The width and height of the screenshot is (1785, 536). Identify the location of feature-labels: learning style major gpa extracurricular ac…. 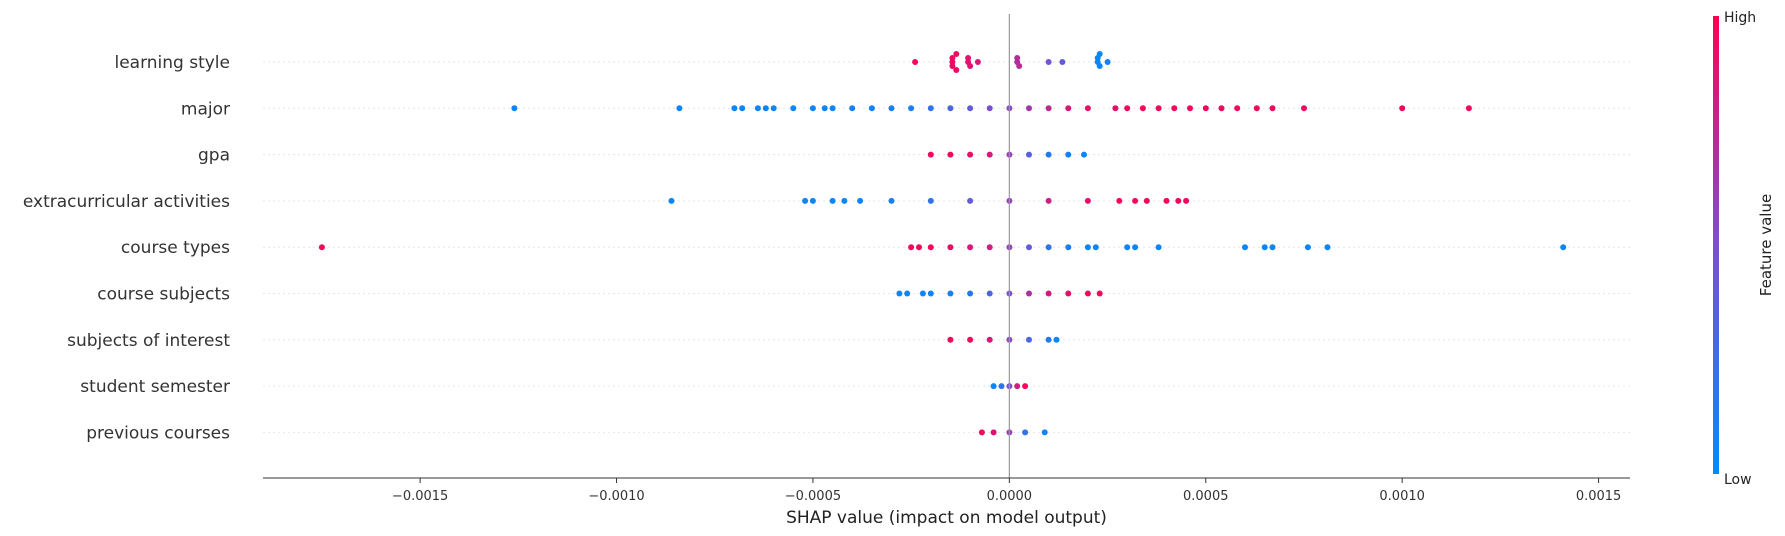
(126, 248).